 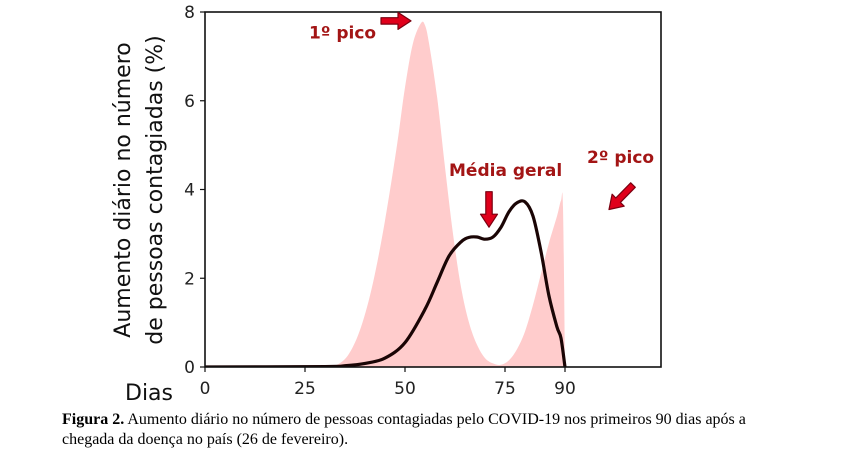 What do you see at coordinates (189, 368) in the screenshot?
I see `y-tick-label: 0` at bounding box center [189, 368].